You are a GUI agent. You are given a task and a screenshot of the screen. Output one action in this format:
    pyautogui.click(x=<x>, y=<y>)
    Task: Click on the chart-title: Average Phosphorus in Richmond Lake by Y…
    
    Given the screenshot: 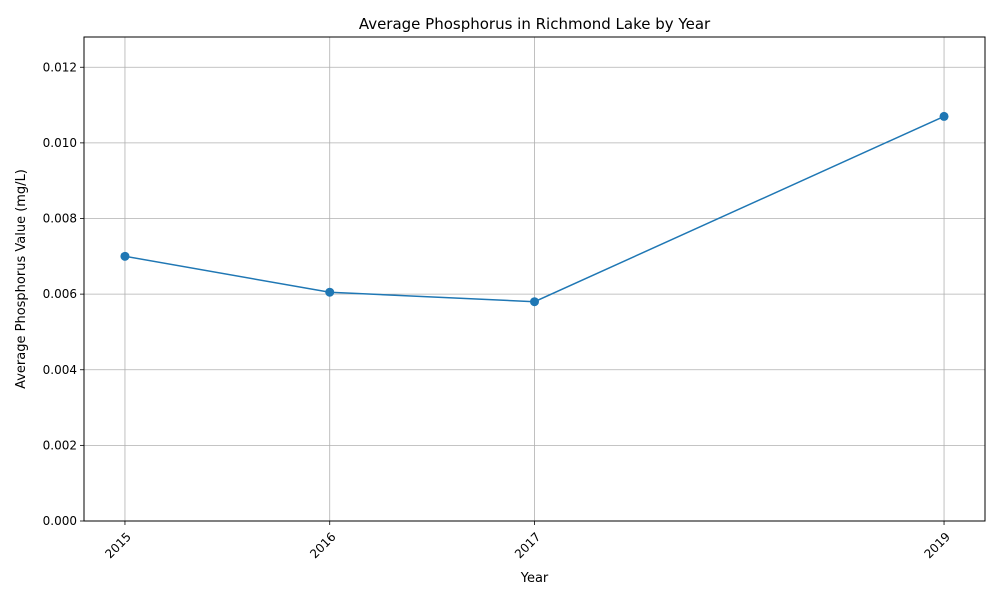 What is the action you would take?
    pyautogui.click(x=535, y=24)
    